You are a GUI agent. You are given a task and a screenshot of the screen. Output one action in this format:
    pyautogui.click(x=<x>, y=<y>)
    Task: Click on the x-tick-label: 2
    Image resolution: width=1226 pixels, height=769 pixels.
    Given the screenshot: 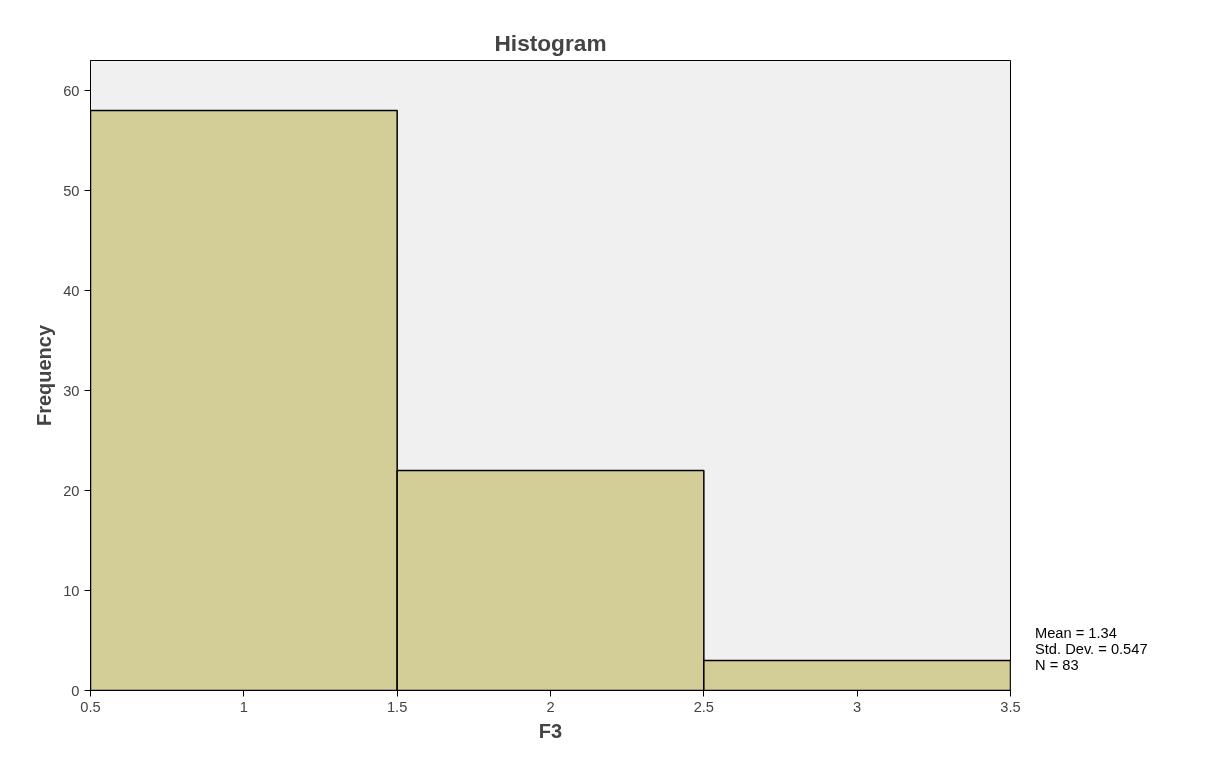 What is the action you would take?
    pyautogui.click(x=550, y=706)
    